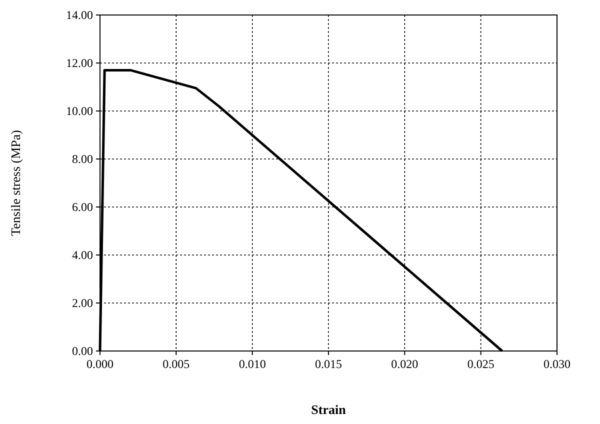 This screenshot has width=600, height=424. I want to click on x-tick-label: 0.010, so click(252, 364).